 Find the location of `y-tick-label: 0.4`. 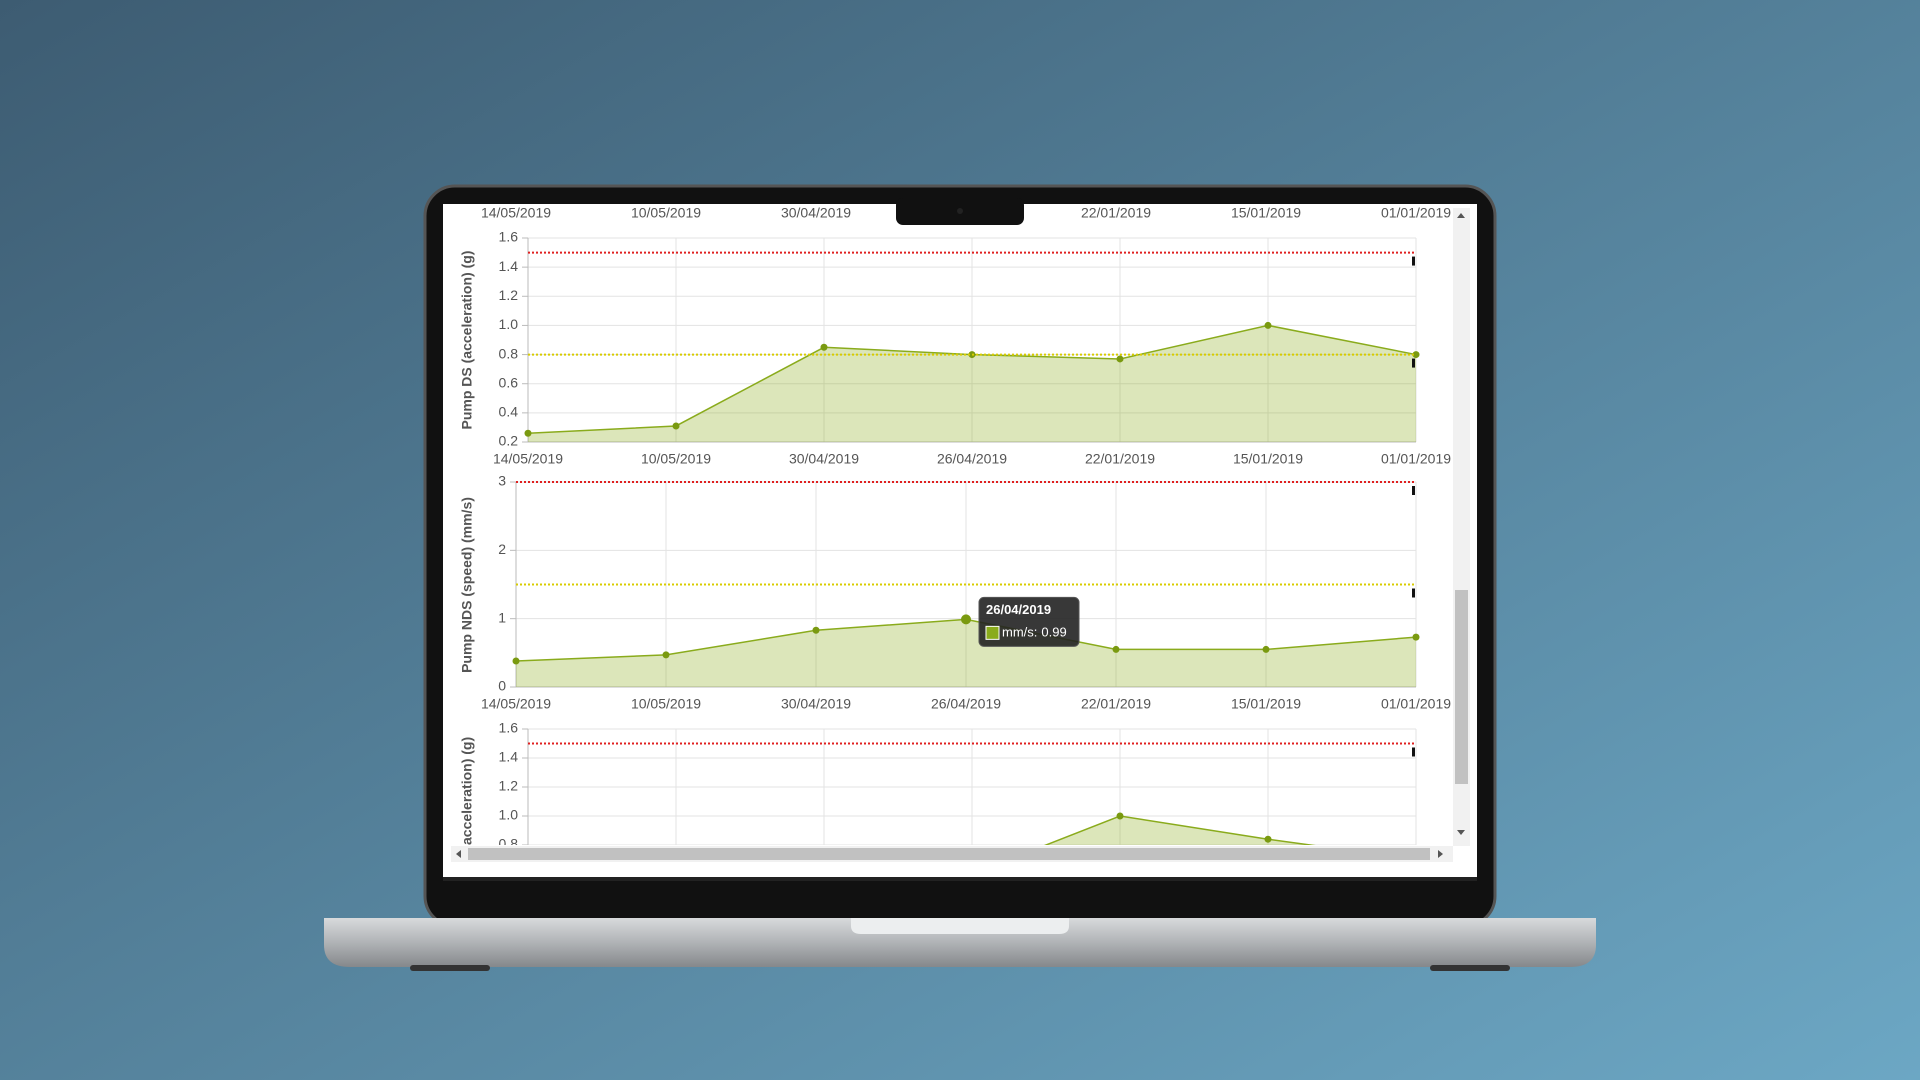

y-tick-label: 0.4 is located at coordinates (509, 412).